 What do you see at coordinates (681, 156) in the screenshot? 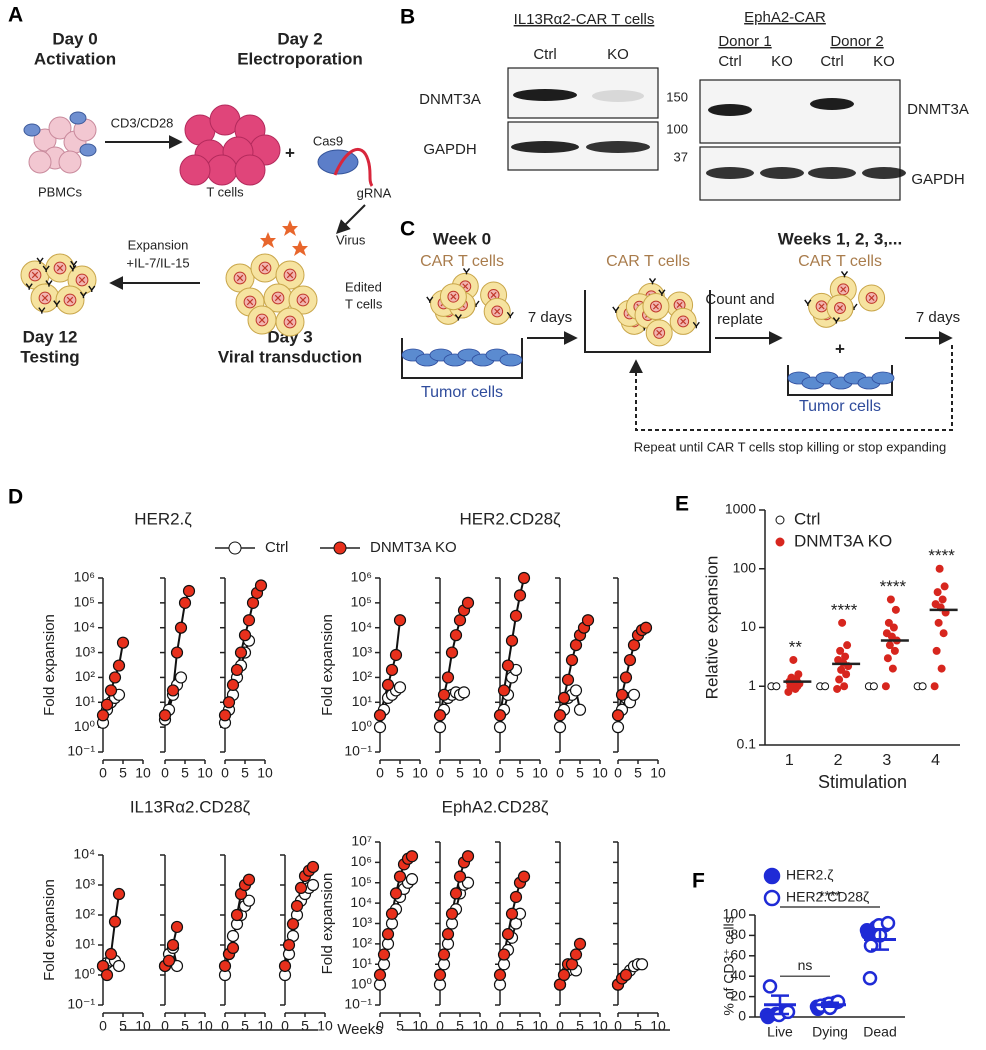
I see `marker-label: 37` at bounding box center [681, 156].